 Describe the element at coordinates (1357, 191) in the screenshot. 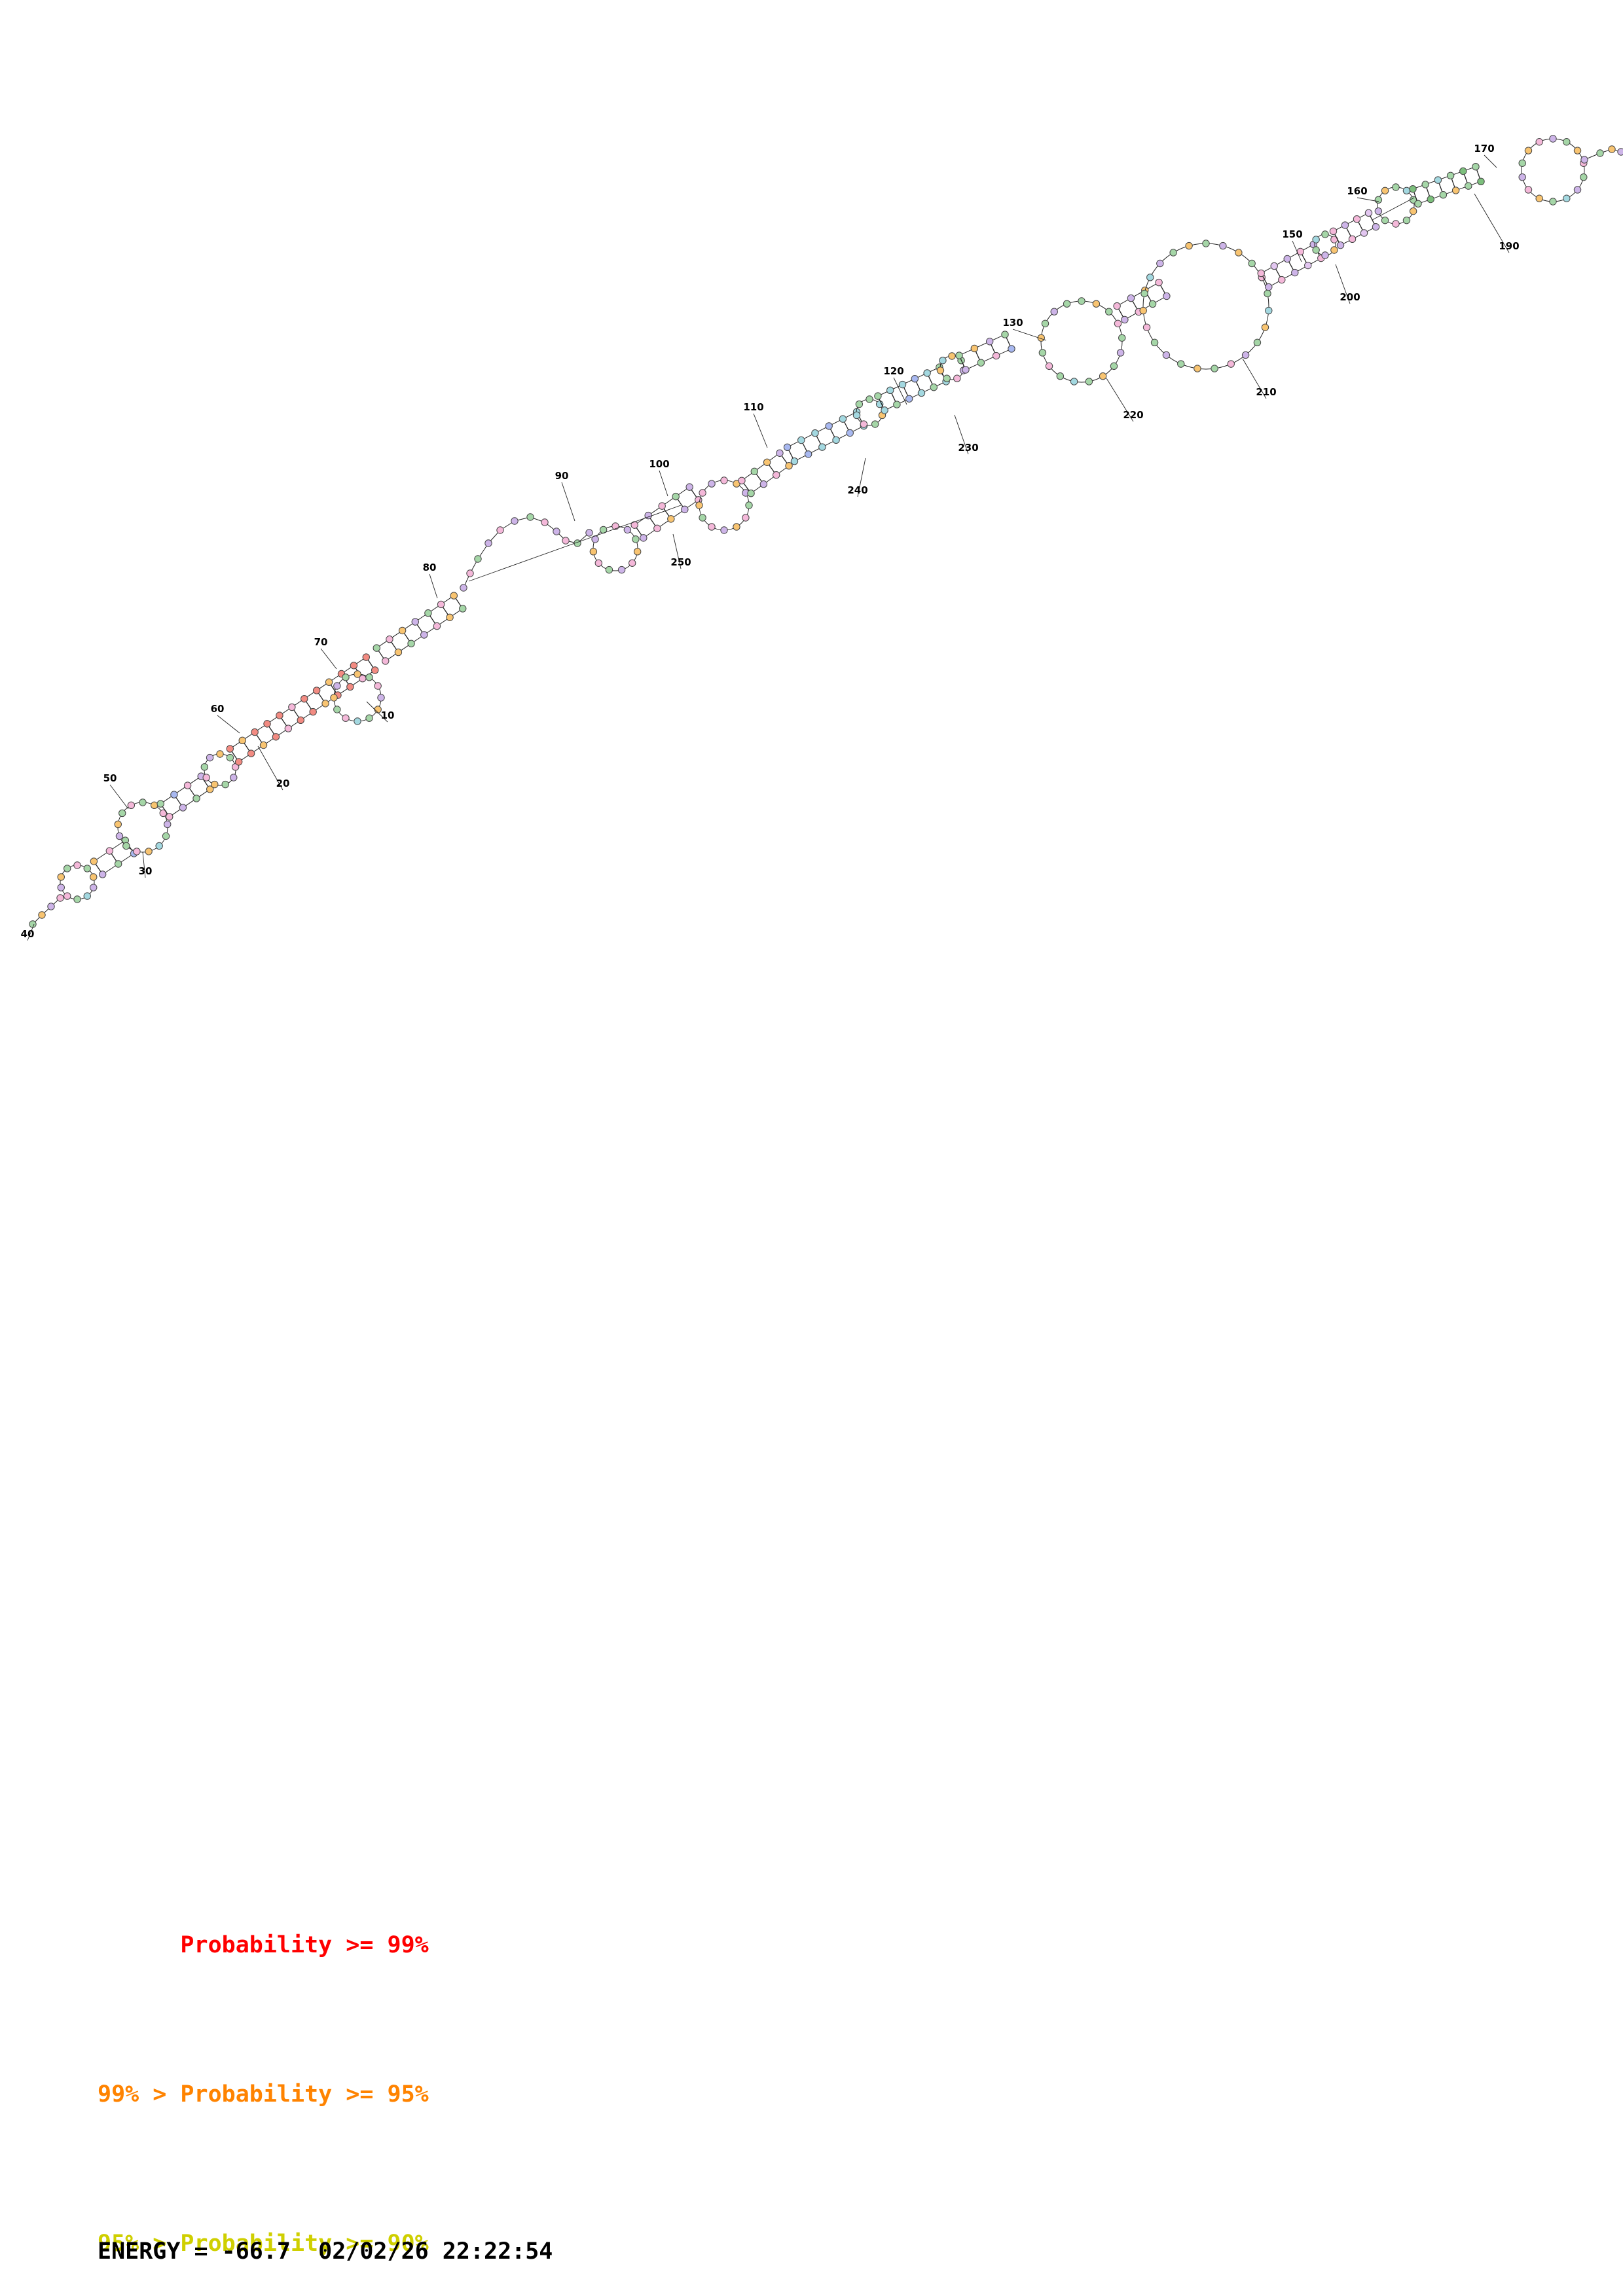

I see `position-label-160: 160` at that location.